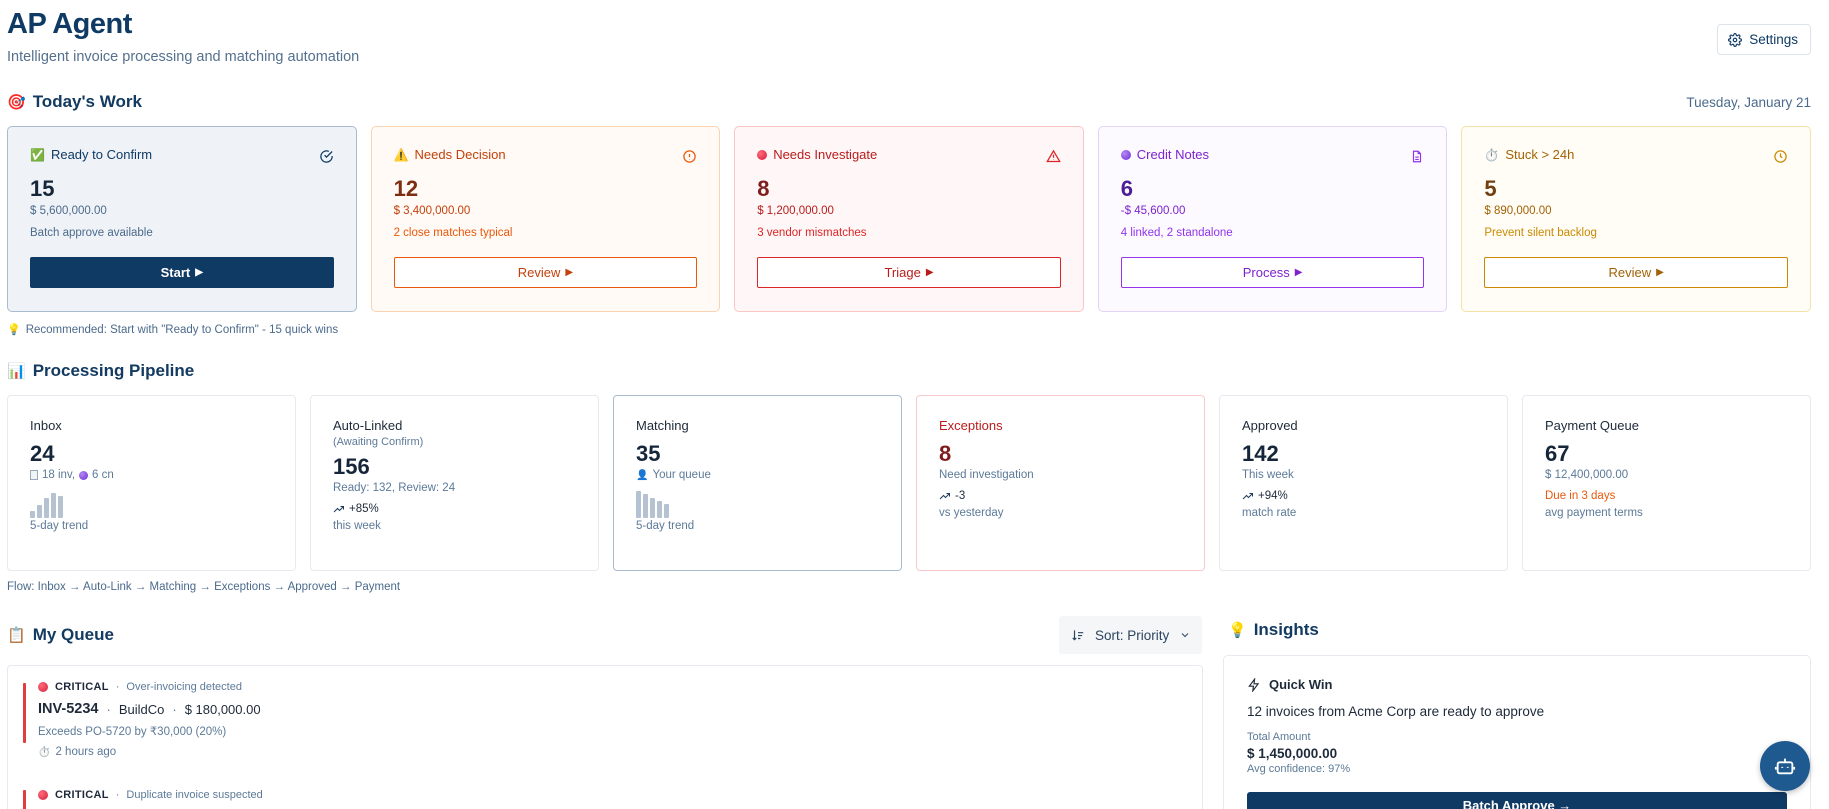  What do you see at coordinates (1247, 496) in the screenshot?
I see `trend-up-icon` at bounding box center [1247, 496].